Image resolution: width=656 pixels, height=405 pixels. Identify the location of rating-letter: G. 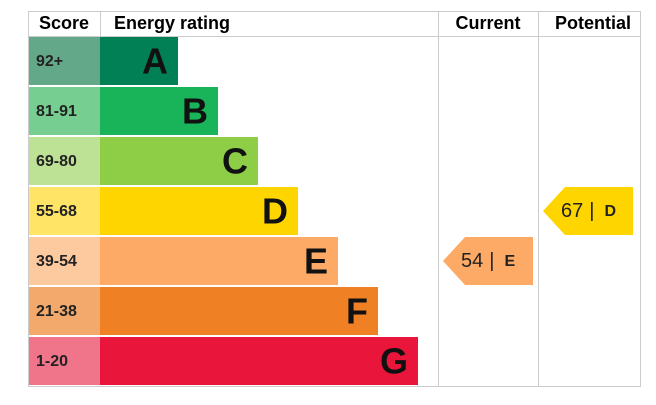
(394, 361).